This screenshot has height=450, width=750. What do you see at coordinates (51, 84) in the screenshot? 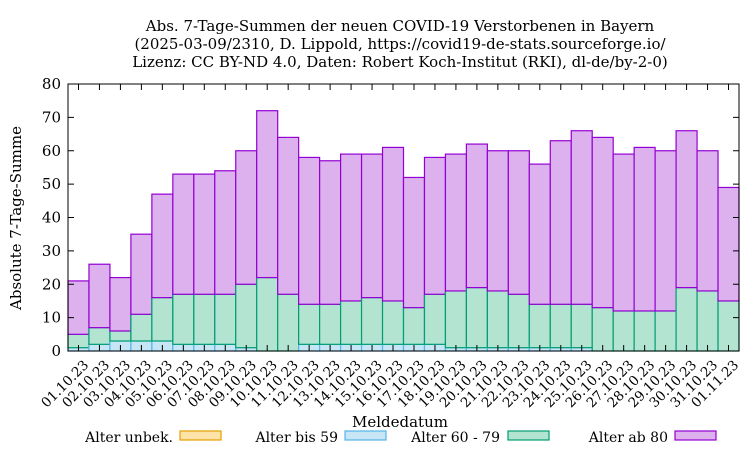
I see `y-tick-label: 80` at bounding box center [51, 84].